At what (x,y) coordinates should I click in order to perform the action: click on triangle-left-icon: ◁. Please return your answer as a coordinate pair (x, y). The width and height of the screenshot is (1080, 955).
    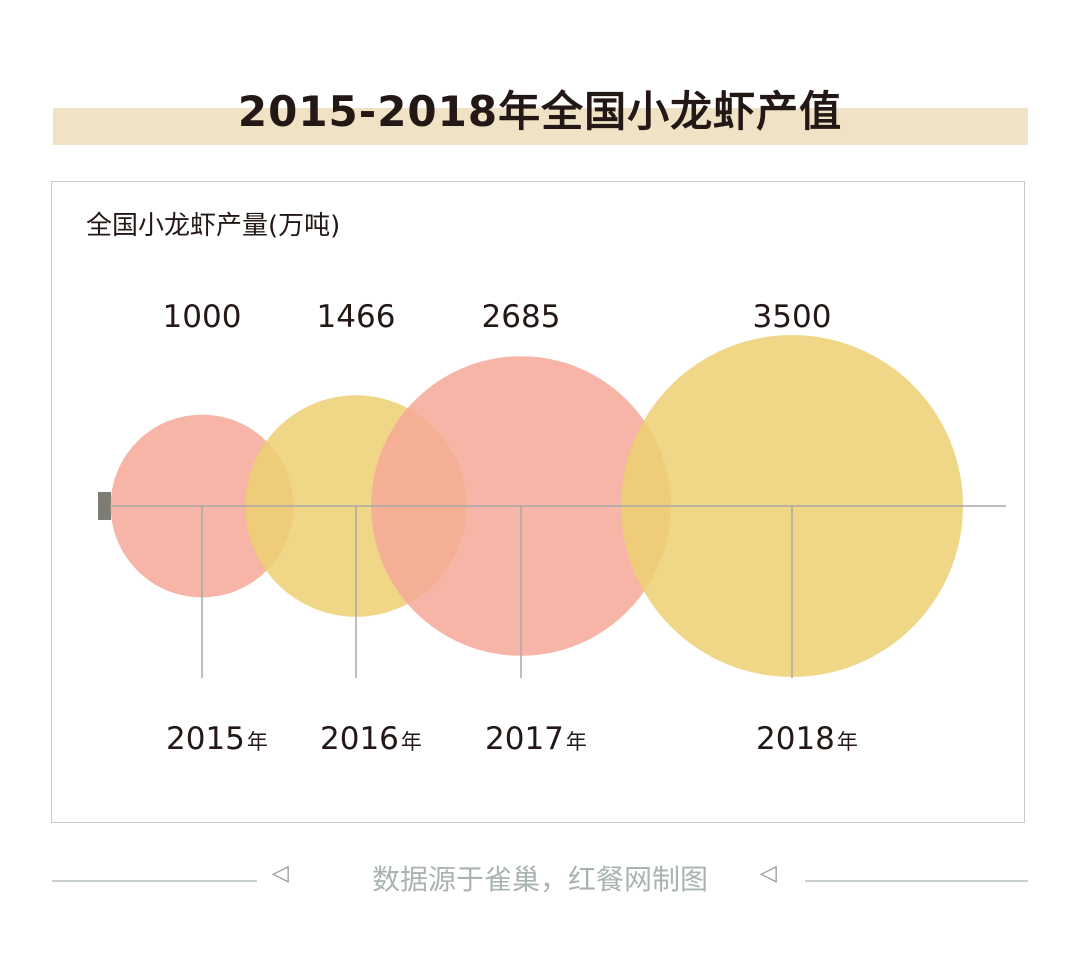
    Looking at the image, I should click on (280, 873).